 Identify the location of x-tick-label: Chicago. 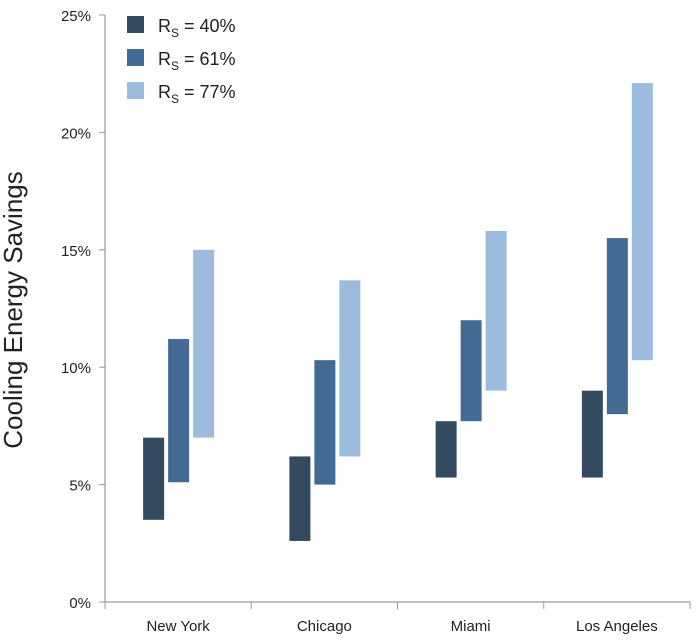
(324, 626).